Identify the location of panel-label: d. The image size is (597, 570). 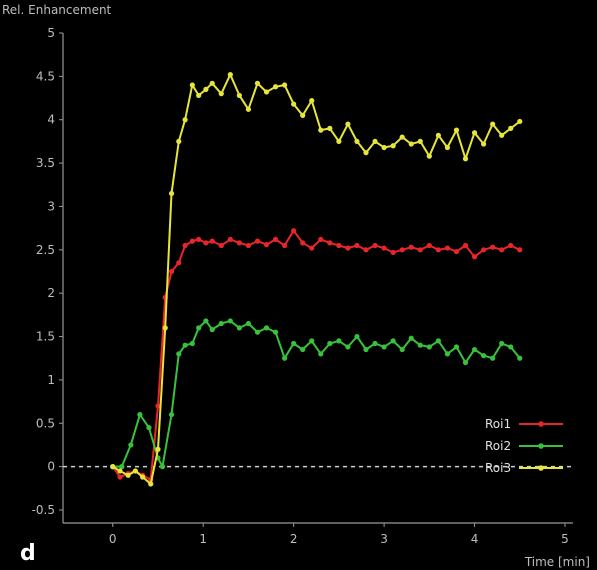
(28, 553).